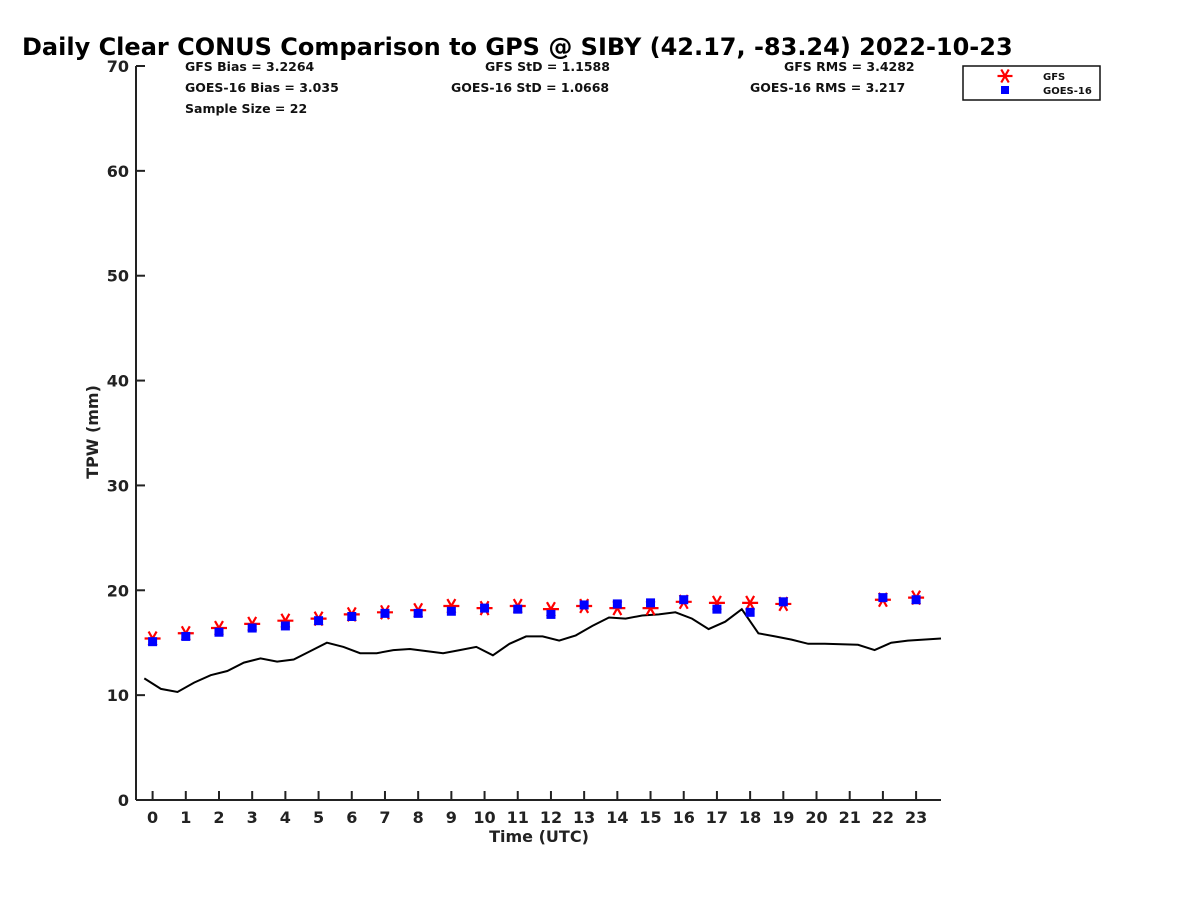  What do you see at coordinates (534, 618) in the screenshot?
I see `markers-layer` at bounding box center [534, 618].